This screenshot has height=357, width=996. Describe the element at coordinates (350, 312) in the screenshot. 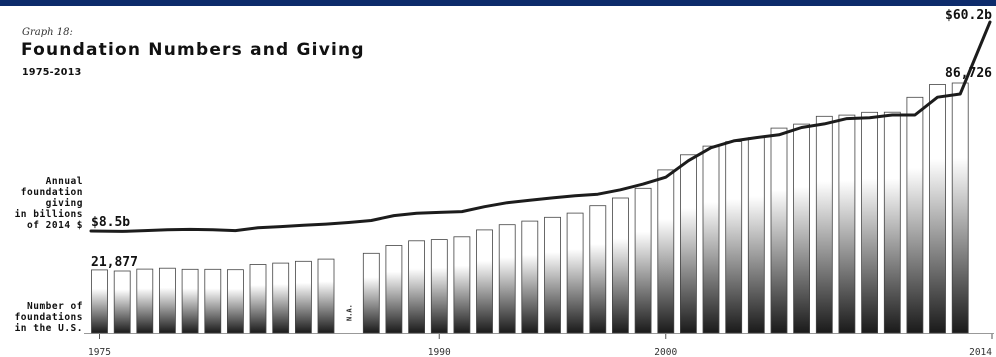

I see `missing-data-label: N.A.` at that location.